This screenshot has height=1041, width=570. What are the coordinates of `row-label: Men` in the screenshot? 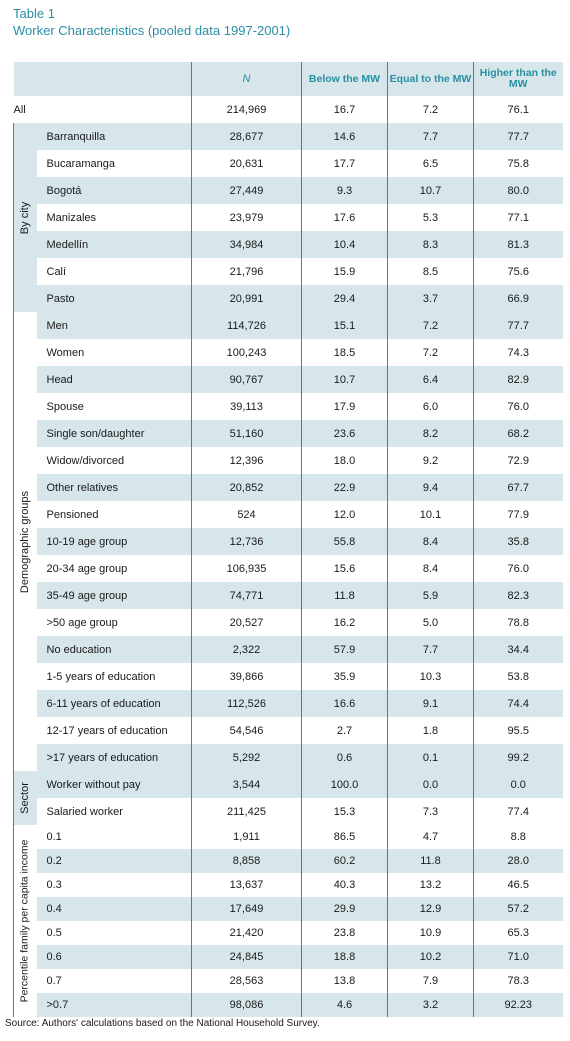 It's located at (114, 325).